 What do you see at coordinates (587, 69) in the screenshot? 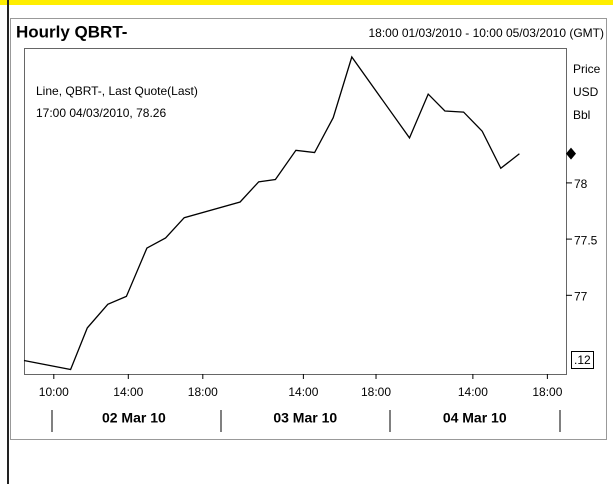
I see `y-axis-label: Price` at bounding box center [587, 69].